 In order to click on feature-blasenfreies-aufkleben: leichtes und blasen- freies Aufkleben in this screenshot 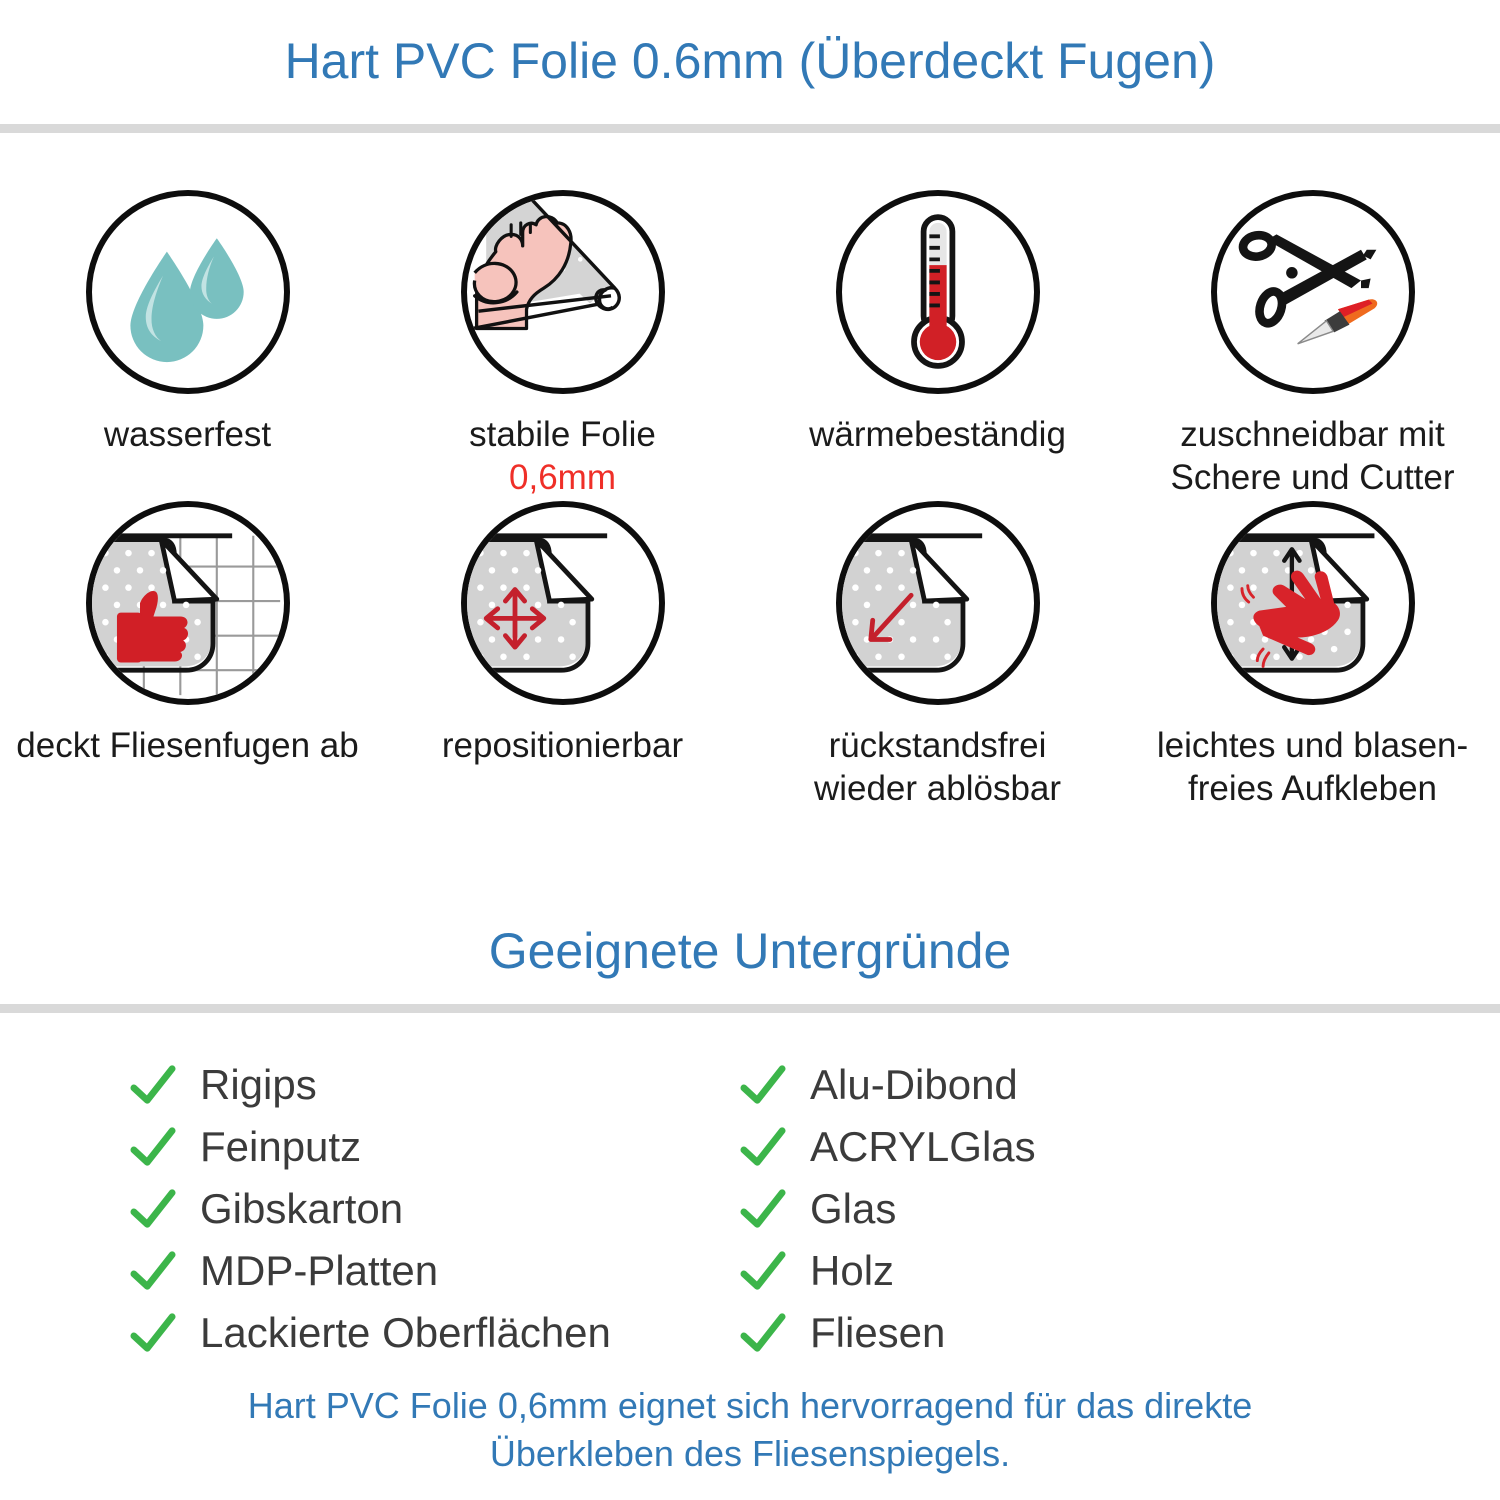, I will do `click(1312, 655)`.